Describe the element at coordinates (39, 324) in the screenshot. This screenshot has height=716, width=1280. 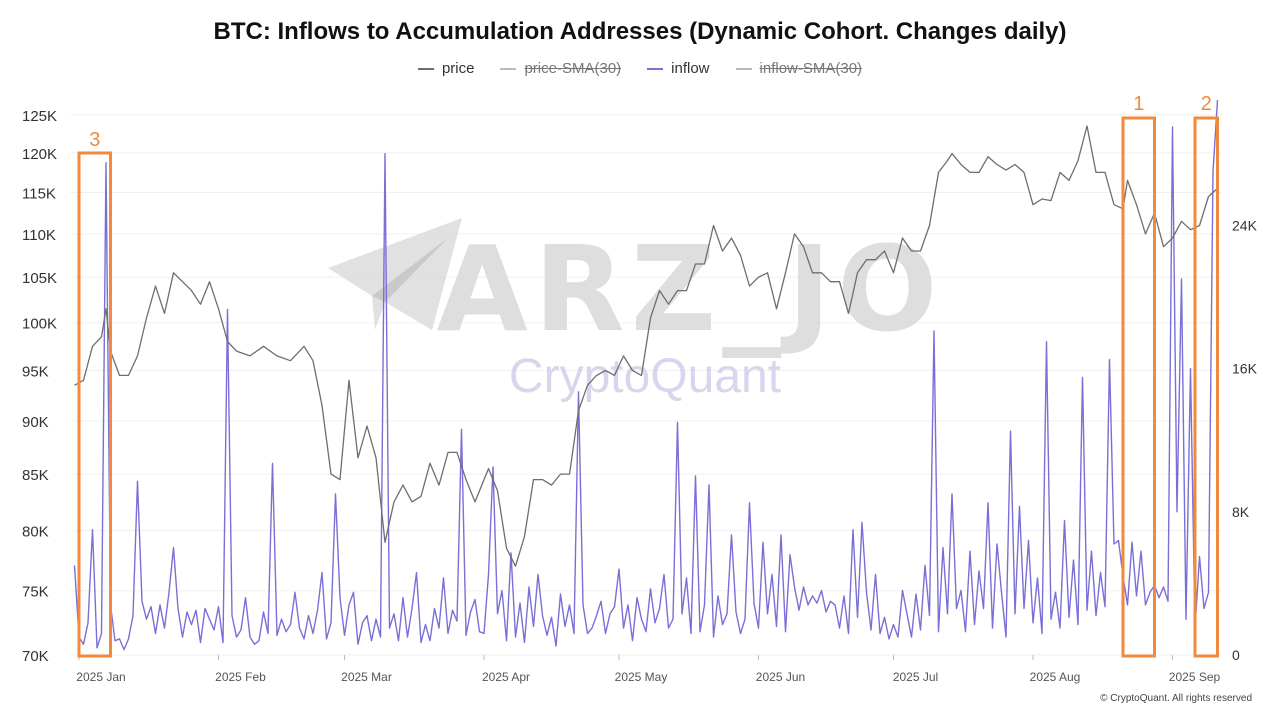
I see `y-left-tick-label: 100K` at that location.